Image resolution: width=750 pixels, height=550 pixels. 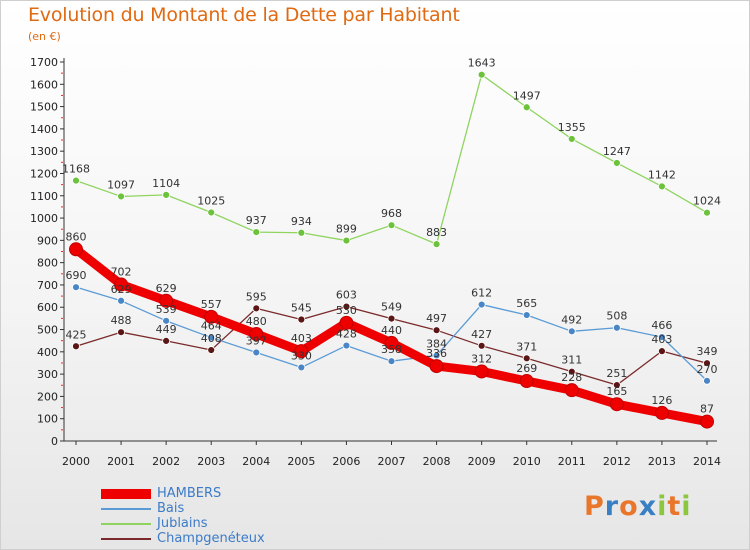 I want to click on data-label: 427, so click(x=481, y=334).